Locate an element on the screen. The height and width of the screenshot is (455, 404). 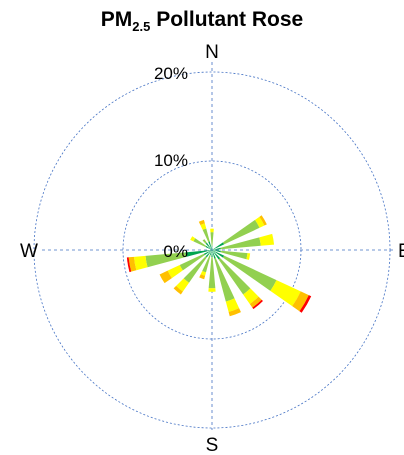
petals is located at coordinates (219, 265).